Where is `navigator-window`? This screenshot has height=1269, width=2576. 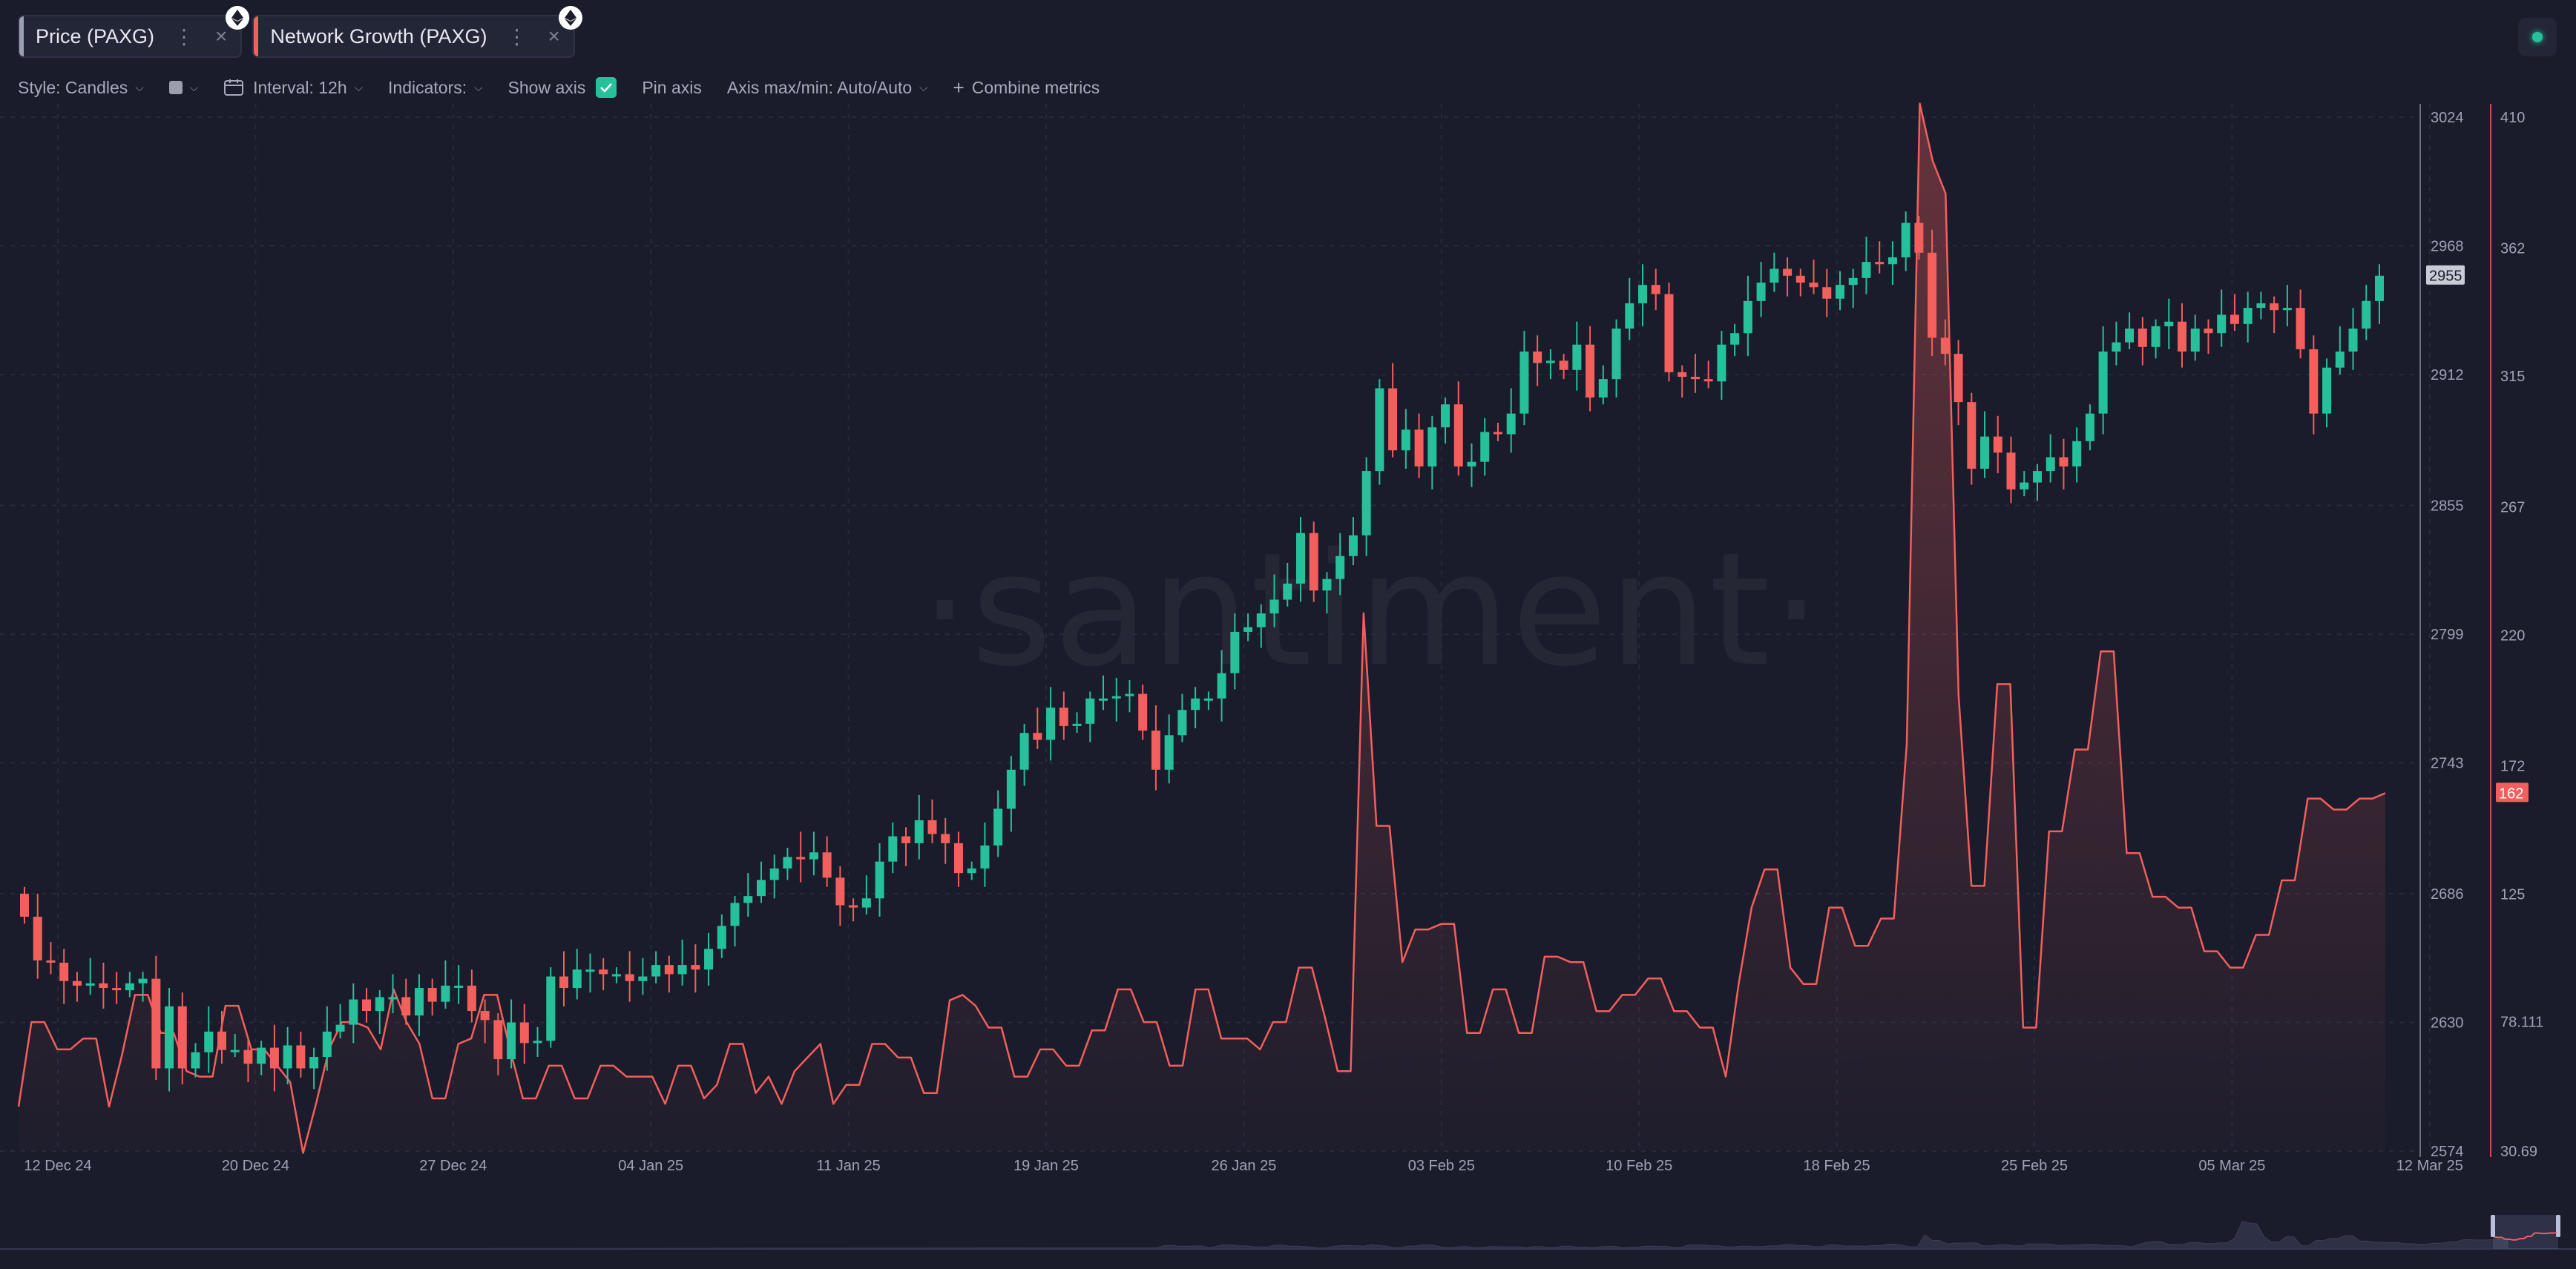 navigator-window is located at coordinates (2525, 1232).